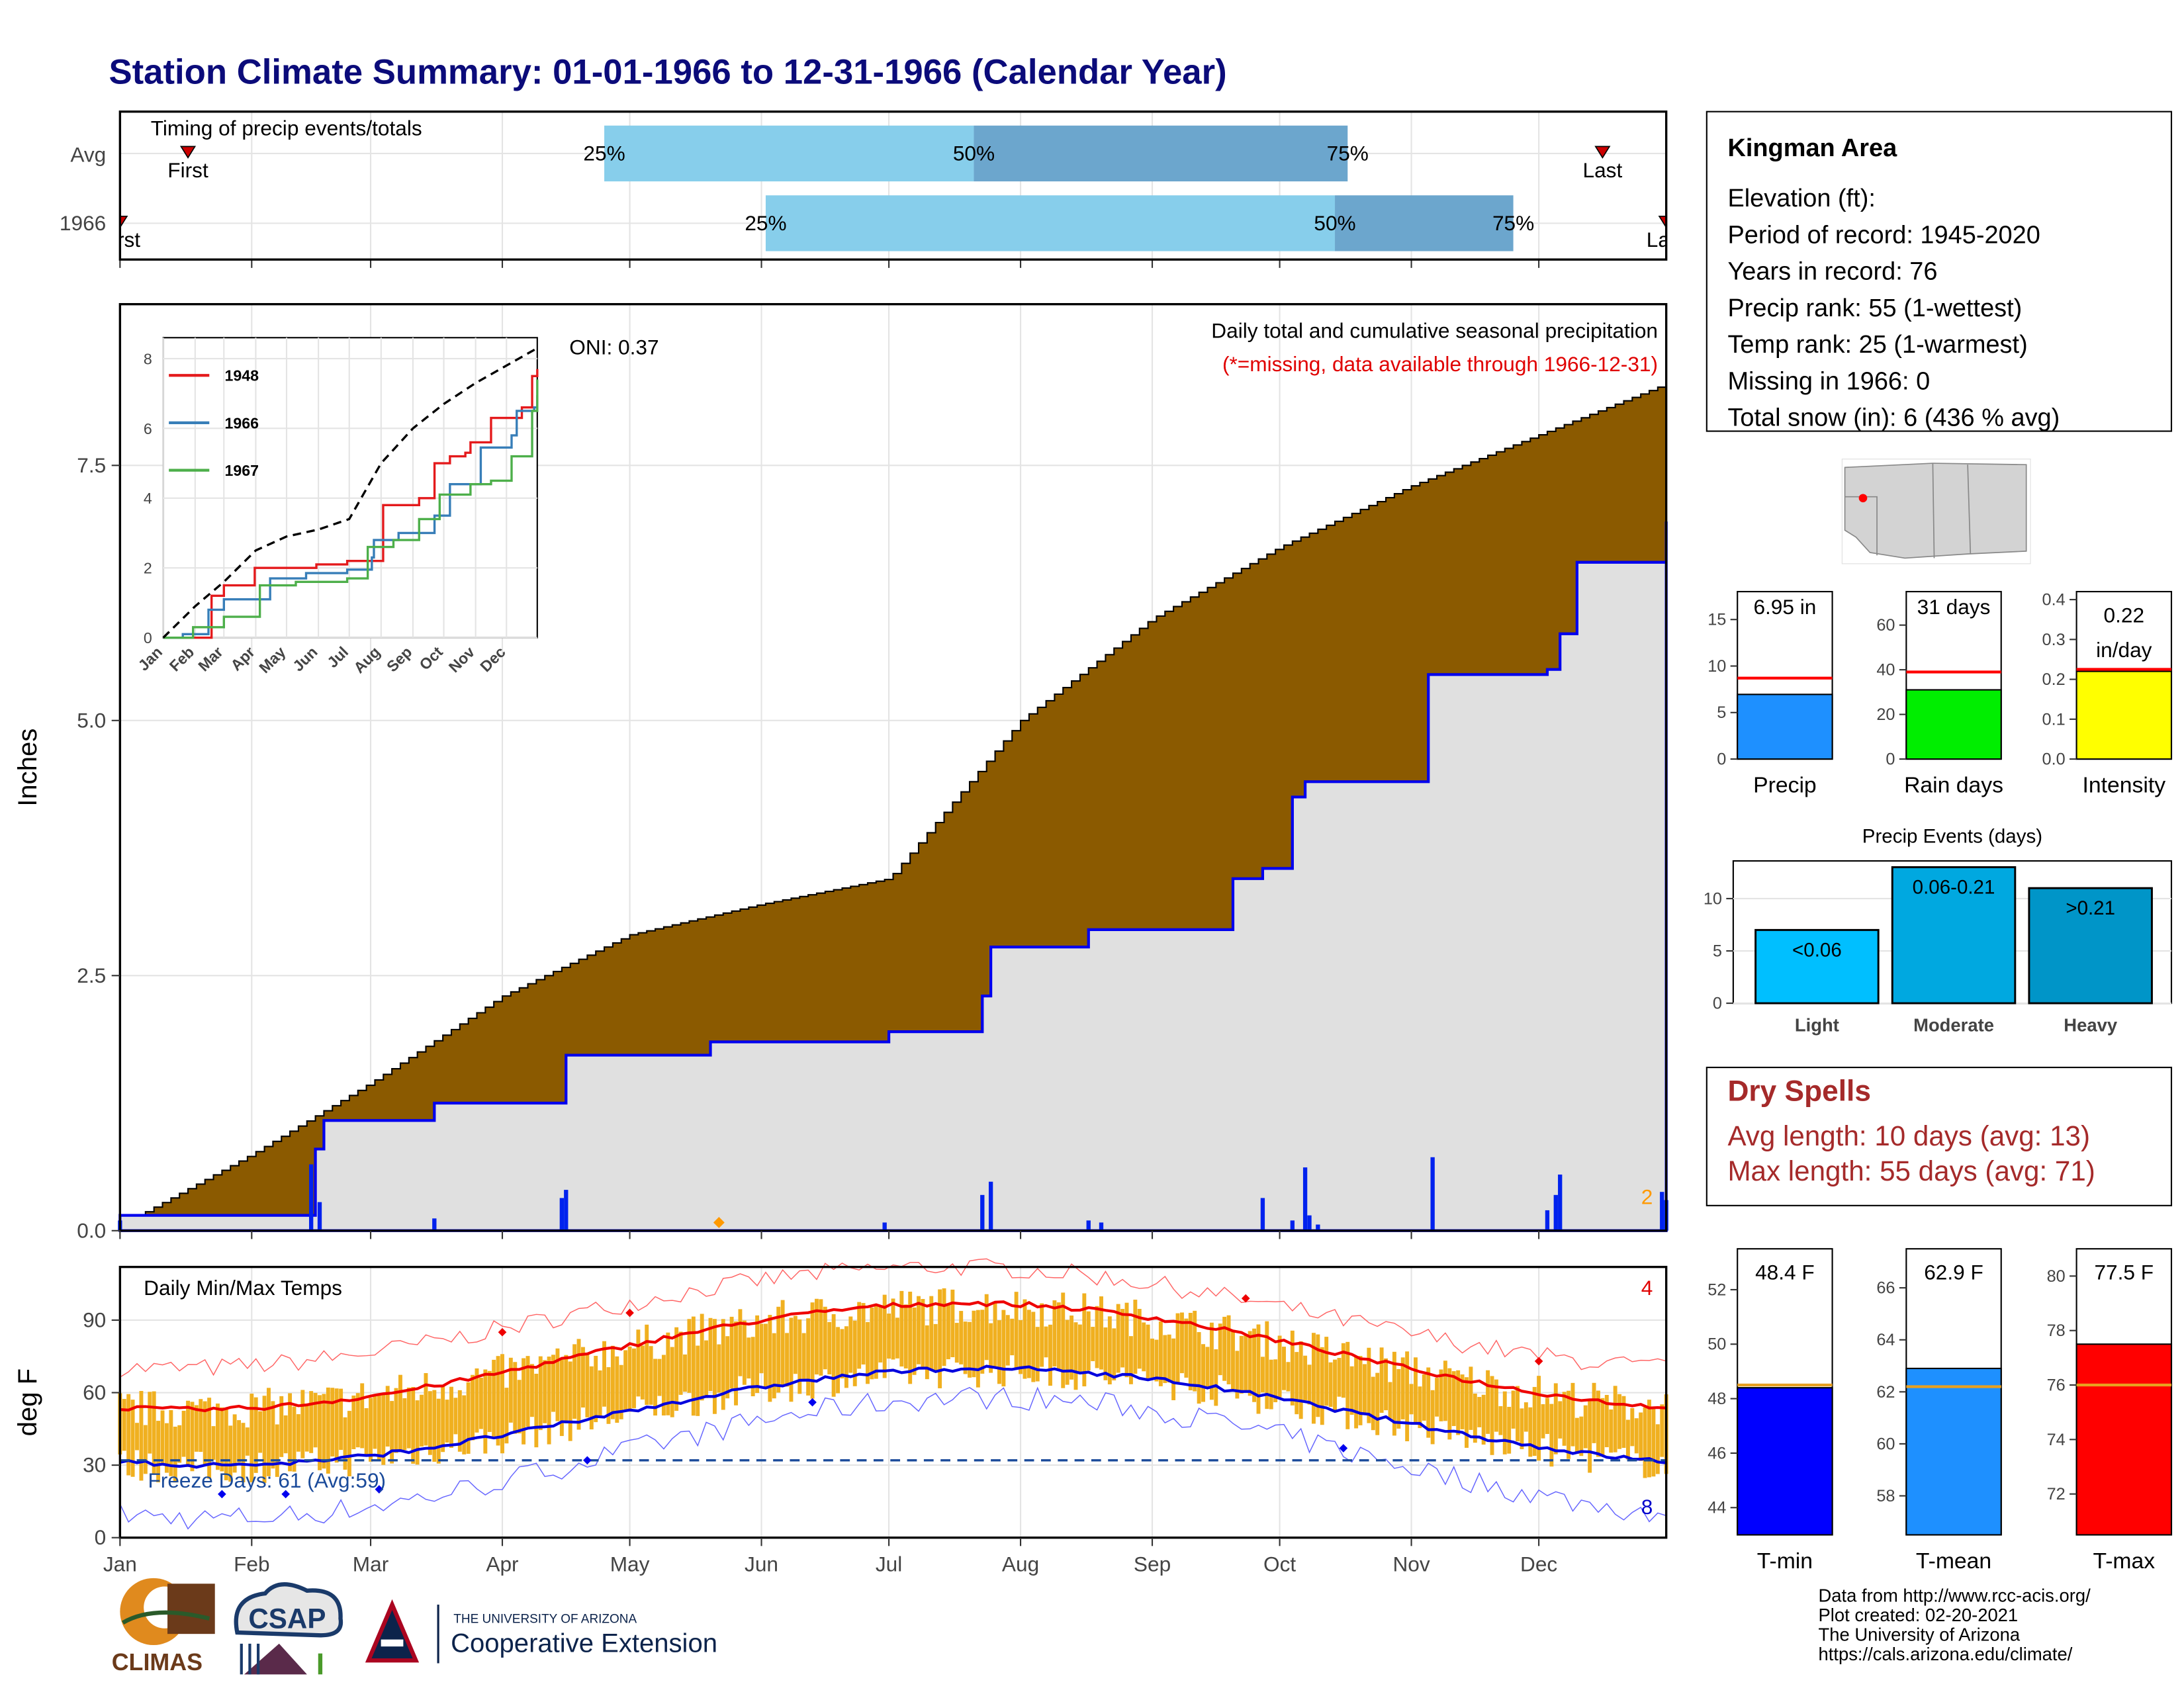 This screenshot has width=2184, height=1698. I want to click on mini-bar-chart-intensity: 0.0 0.1 0.2 0.3 0.4 Intensity 0.22 in/day, so click(2107, 695).